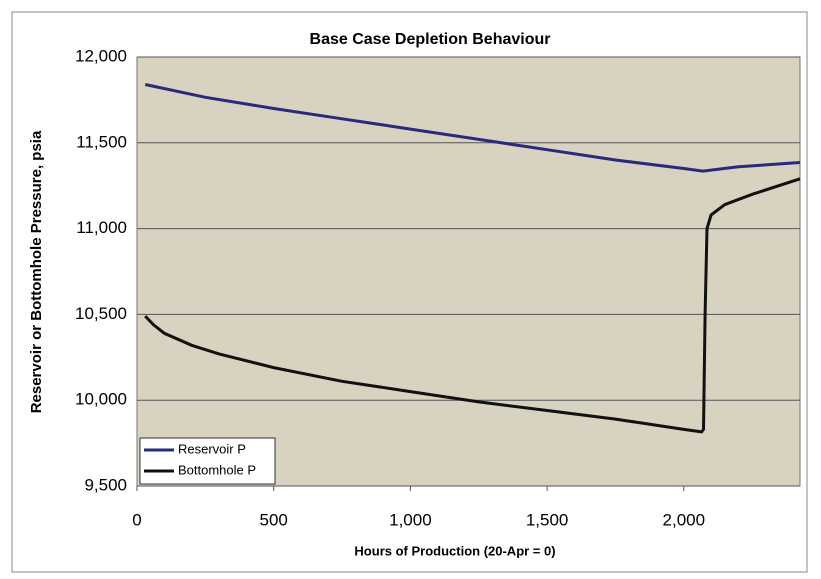  I want to click on legend-label: Reservoir P, so click(212, 448).